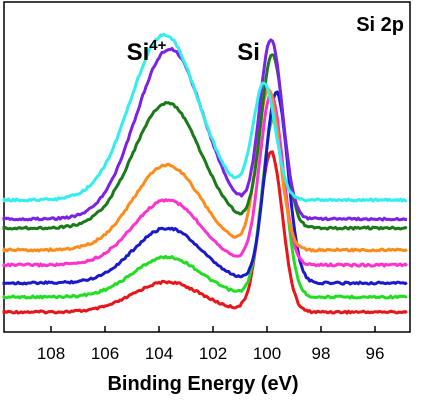 The width and height of the screenshot is (426, 412). What do you see at coordinates (202, 384) in the screenshot?
I see `x-axis-label: Binding Energy (eV)` at bounding box center [202, 384].